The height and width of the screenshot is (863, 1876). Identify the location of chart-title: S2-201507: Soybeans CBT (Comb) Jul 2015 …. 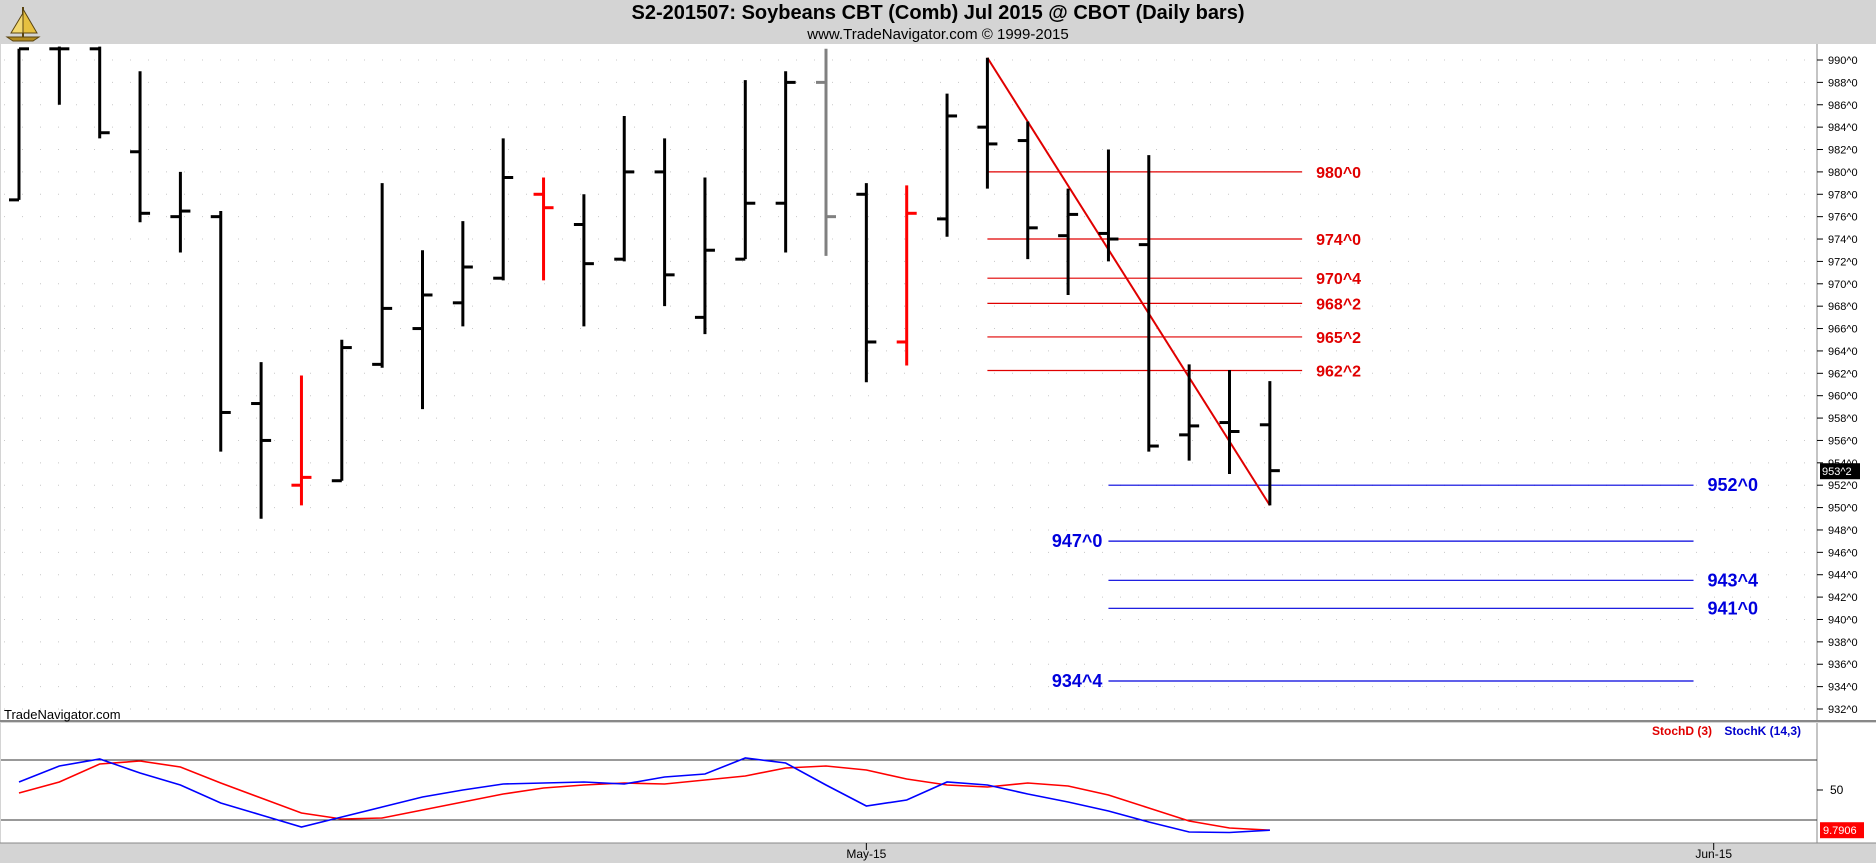
(938, 13).